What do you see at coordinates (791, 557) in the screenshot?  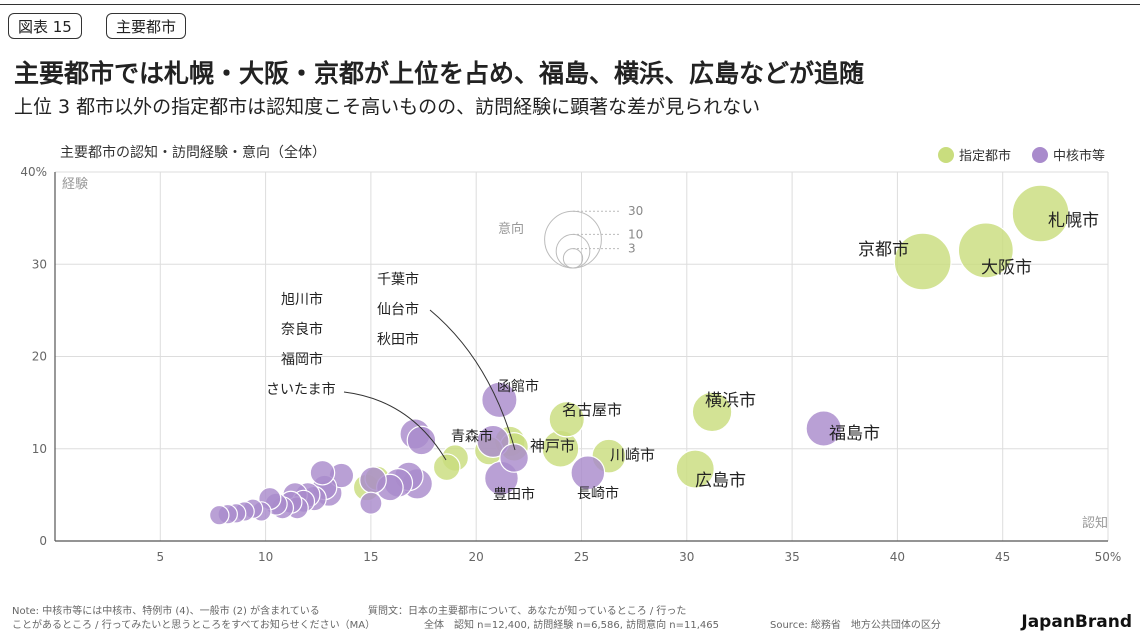 I see `x-tick-label: 35` at bounding box center [791, 557].